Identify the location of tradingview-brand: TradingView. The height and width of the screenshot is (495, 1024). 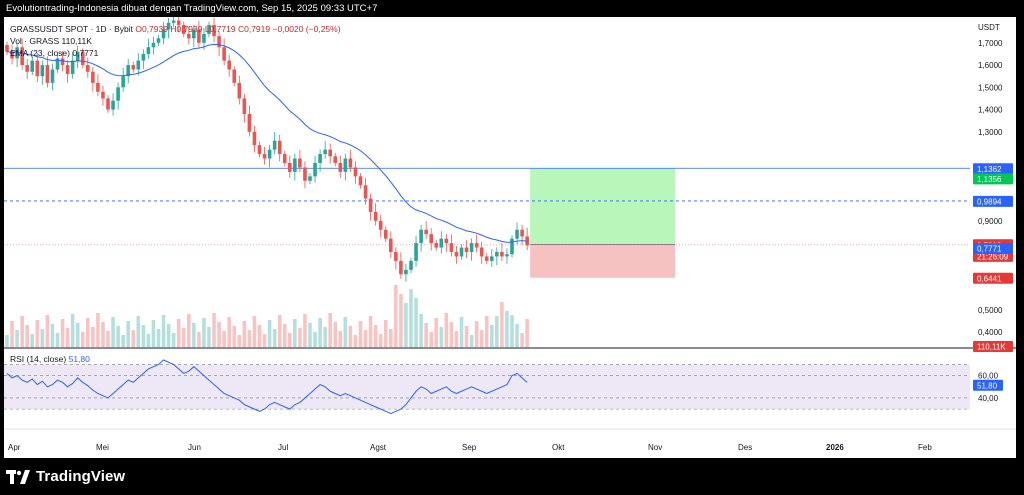
(81, 476).